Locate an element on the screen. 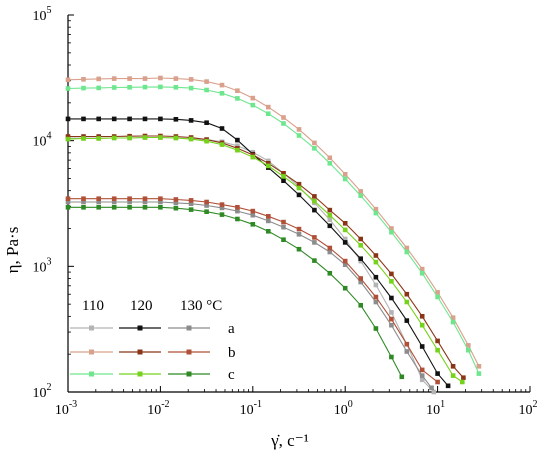 The height and width of the screenshot is (465, 550). legend-marker-b120 is located at coordinates (140, 352).